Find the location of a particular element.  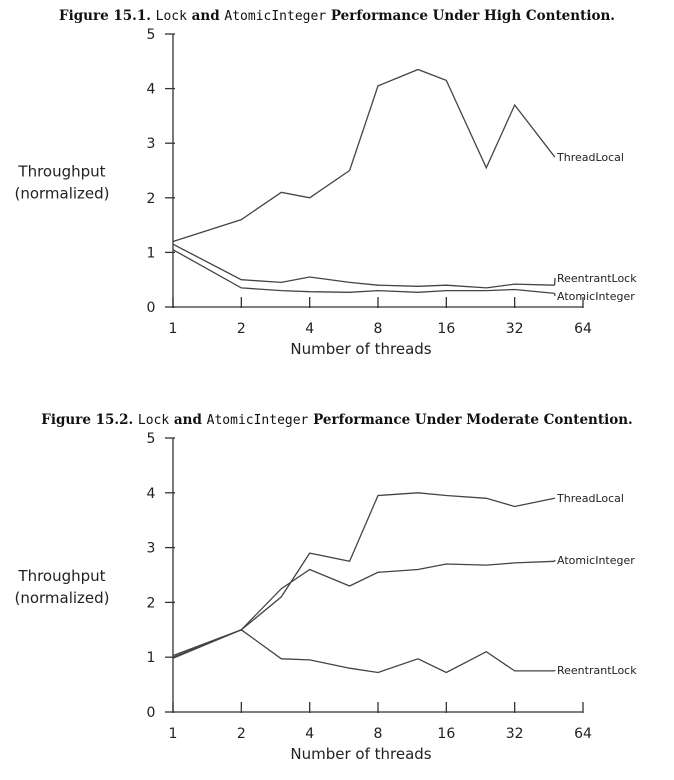

series-line-atomicinteger is located at coordinates (364, 608).